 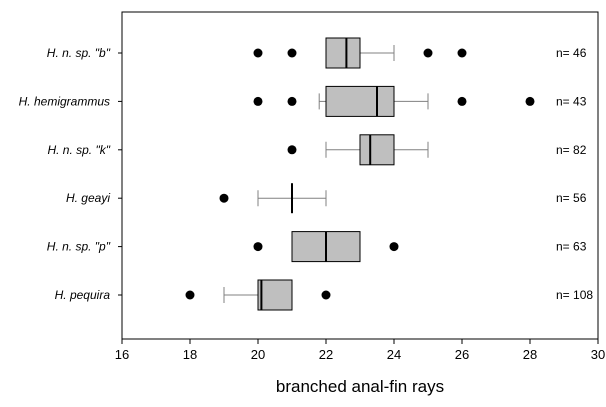 What do you see at coordinates (571, 198) in the screenshot?
I see `n-label: n= 56` at bounding box center [571, 198].